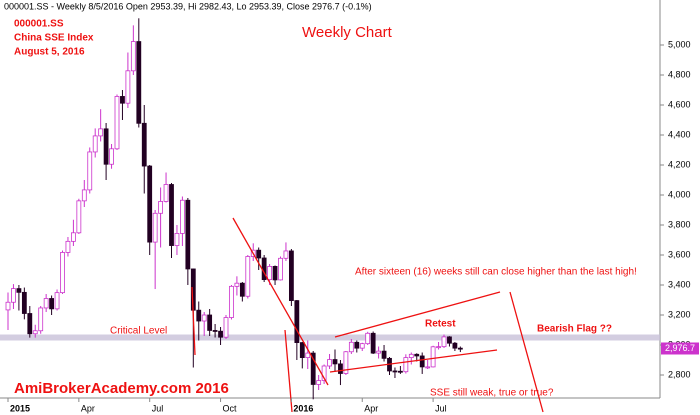  Describe the element at coordinates (347, 32) in the screenshot. I see `chart-title: Weekly Chart` at that location.